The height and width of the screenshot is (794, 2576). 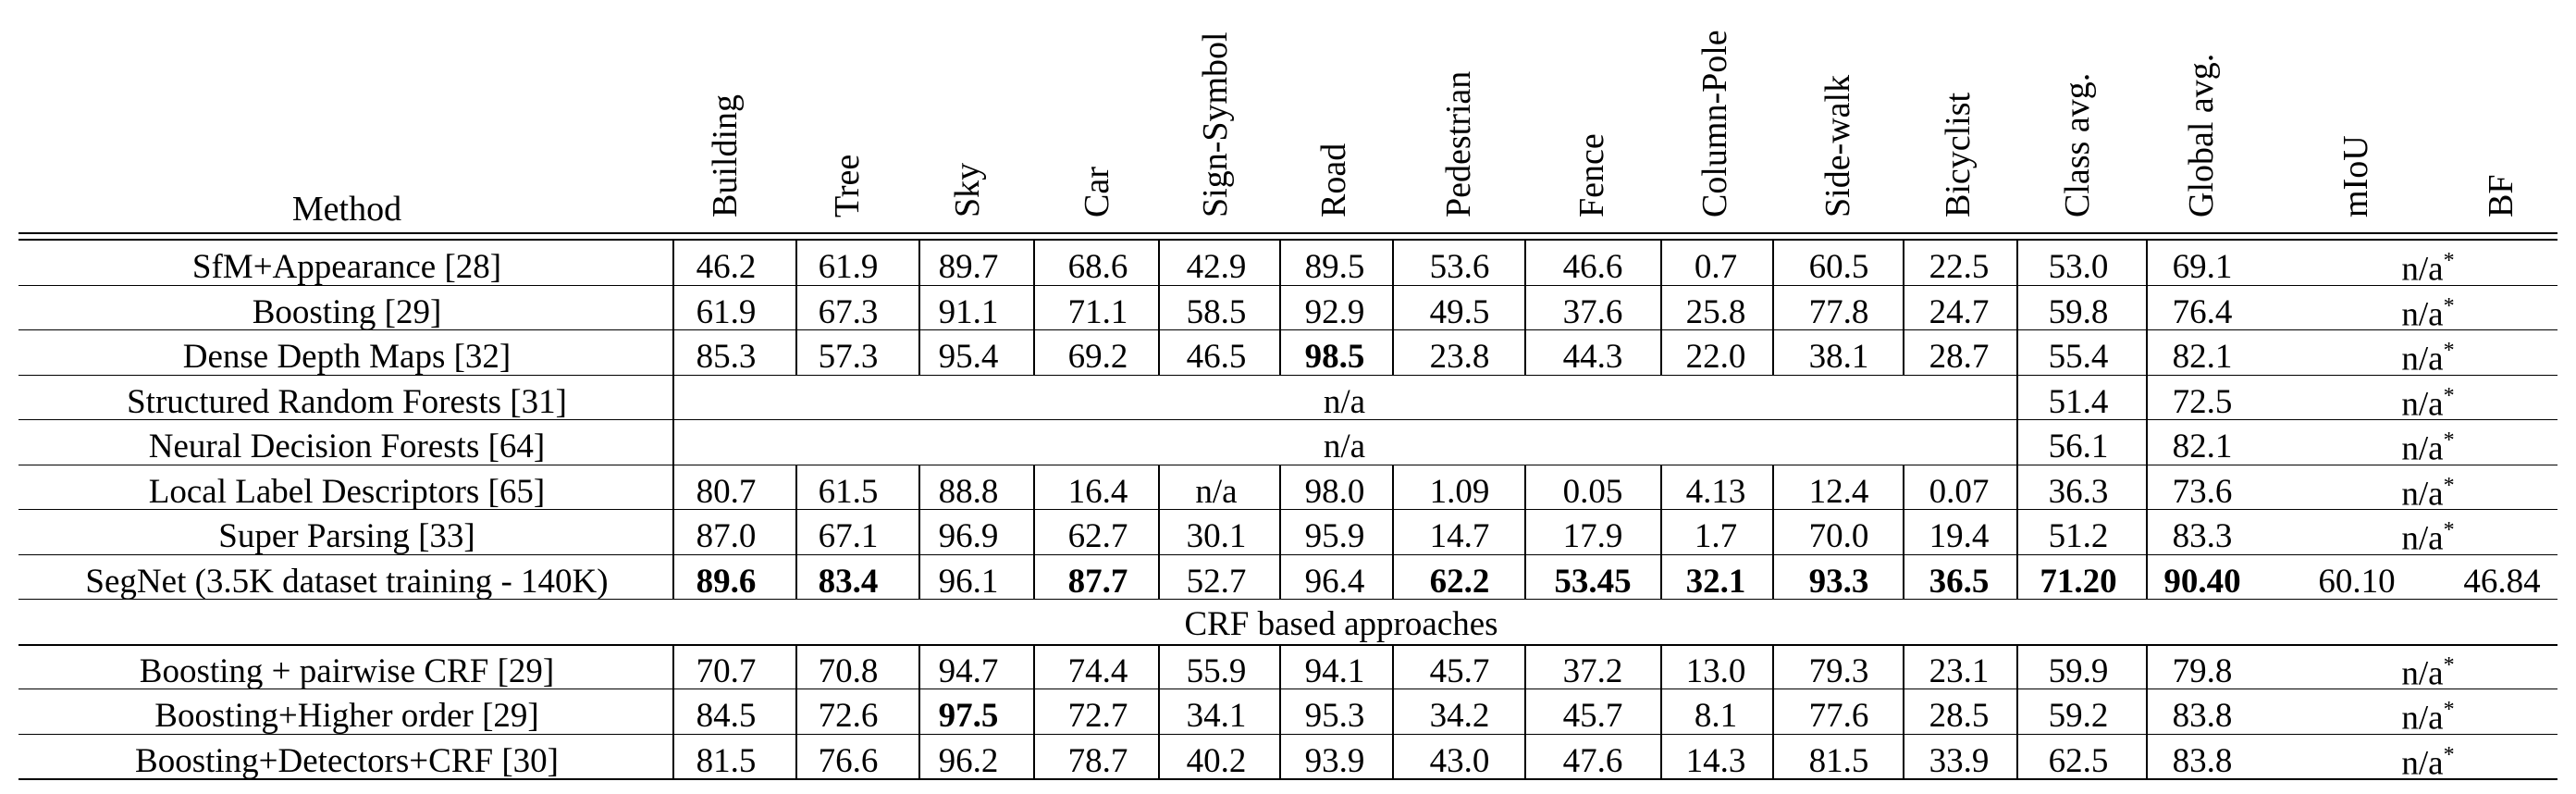 What do you see at coordinates (2357, 581) in the screenshot?
I see `miou-cell: 60.10` at bounding box center [2357, 581].